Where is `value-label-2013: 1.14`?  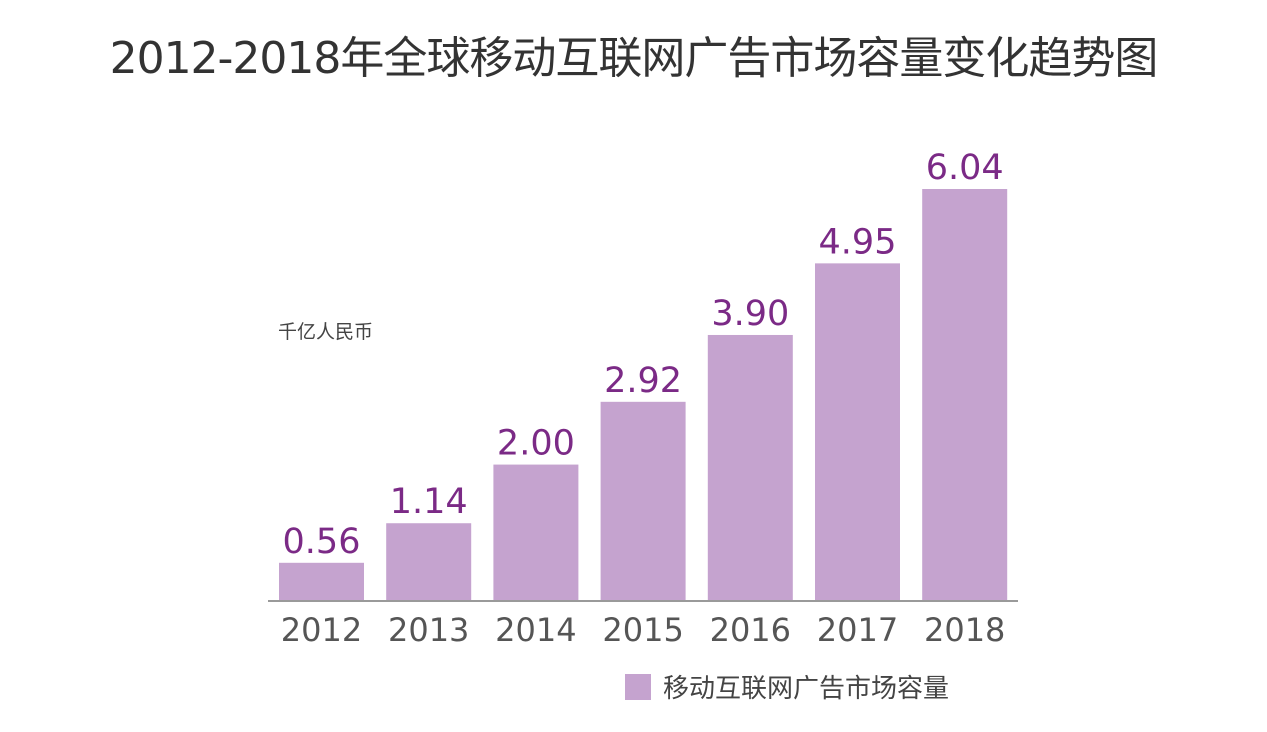 value-label-2013: 1.14 is located at coordinates (429, 502).